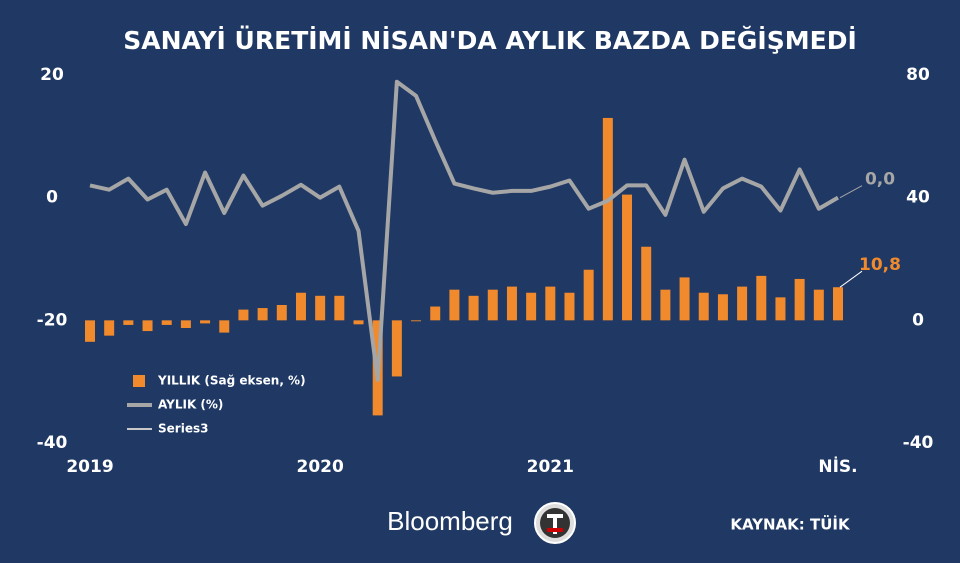 Image resolution: width=960 pixels, height=563 pixels. Describe the element at coordinates (550, 467) in the screenshot. I see `x-tick-label: 2021` at that location.